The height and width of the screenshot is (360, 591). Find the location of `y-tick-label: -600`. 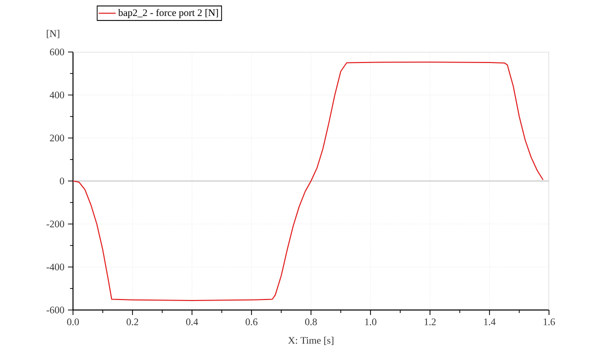

y-tick-label: -600 is located at coordinates (55, 310).